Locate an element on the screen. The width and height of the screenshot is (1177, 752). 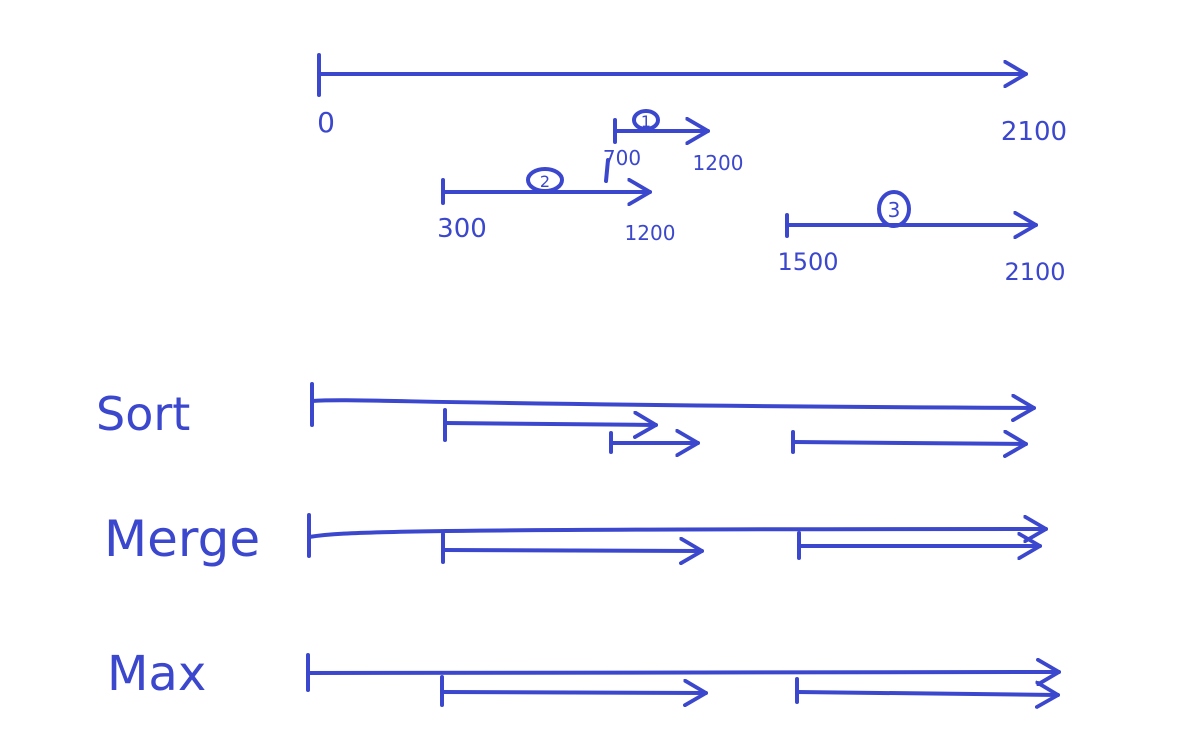
interval-3-end-label: 2100 is located at coordinates (1034, 272).